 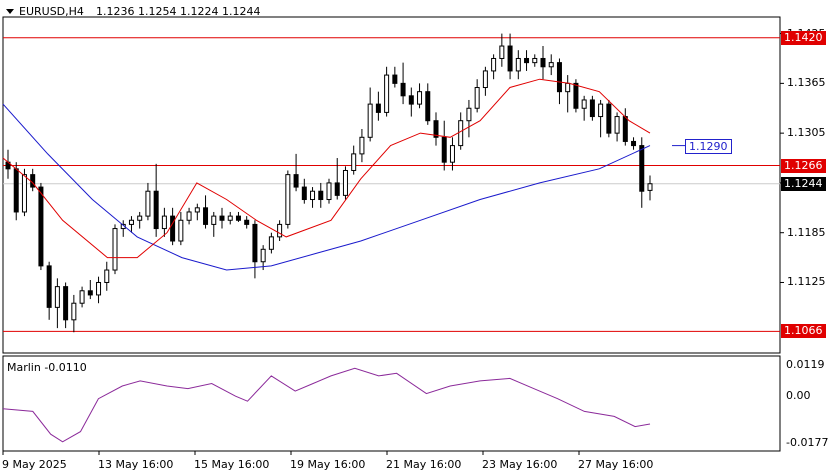 I want to click on price-tick-label: 1.1305, so click(x=806, y=133).